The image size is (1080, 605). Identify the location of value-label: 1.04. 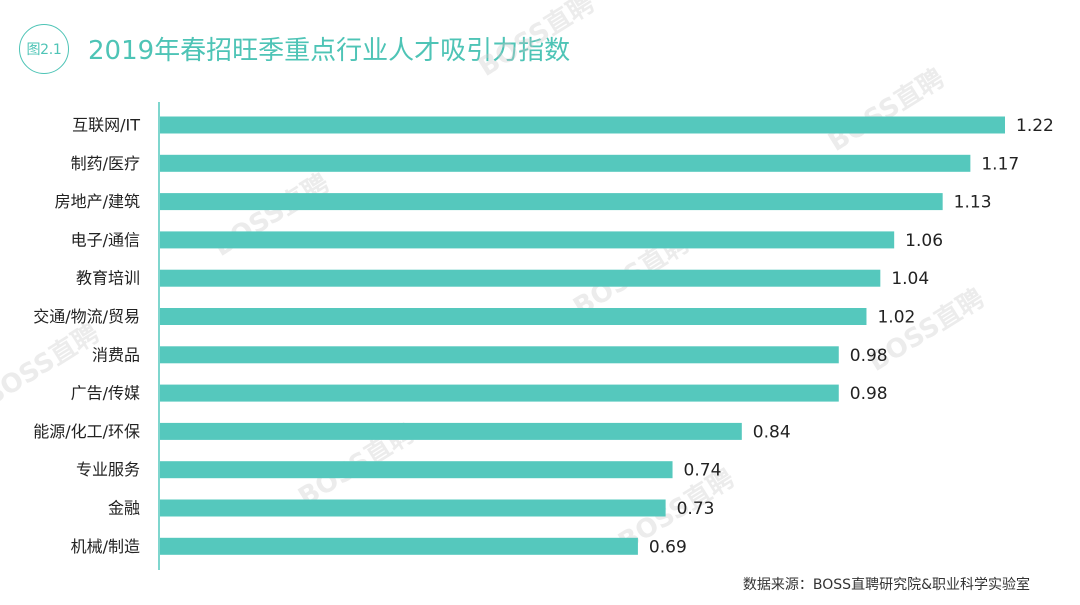
(910, 279).